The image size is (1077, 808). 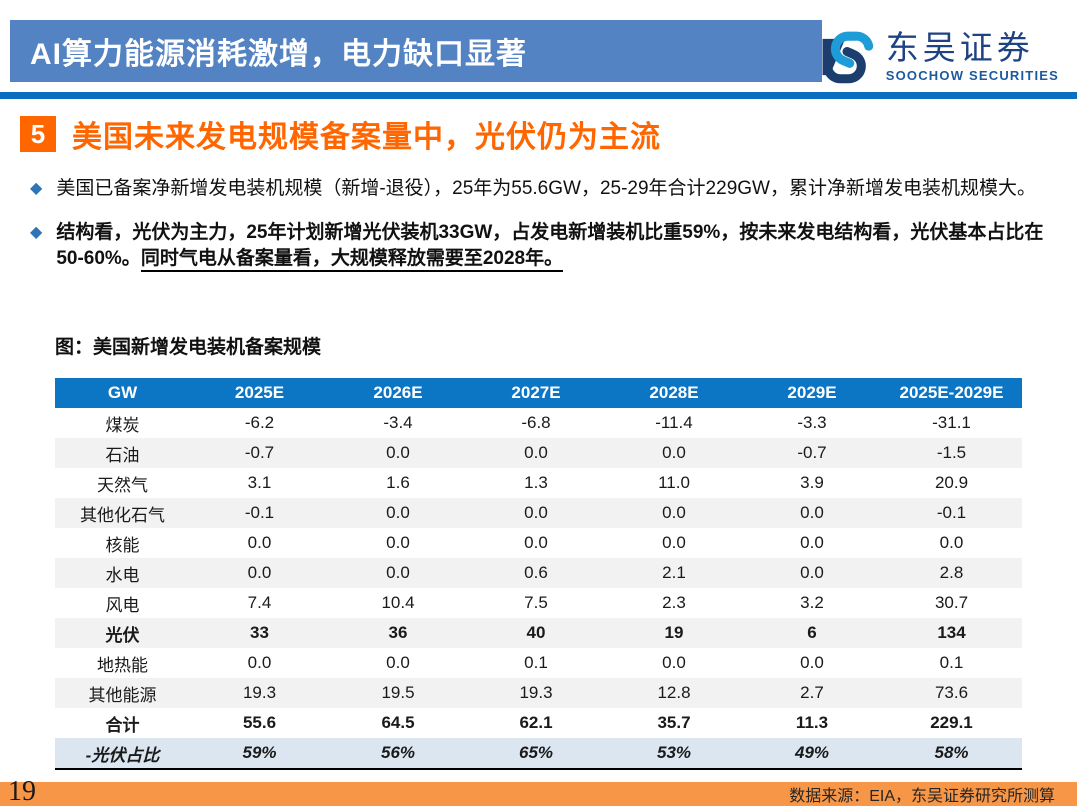 I want to click on table-row: 其他化石气 -0.1 0.0 0.0 0.0 0.0 -0.1, so click(x=538, y=513).